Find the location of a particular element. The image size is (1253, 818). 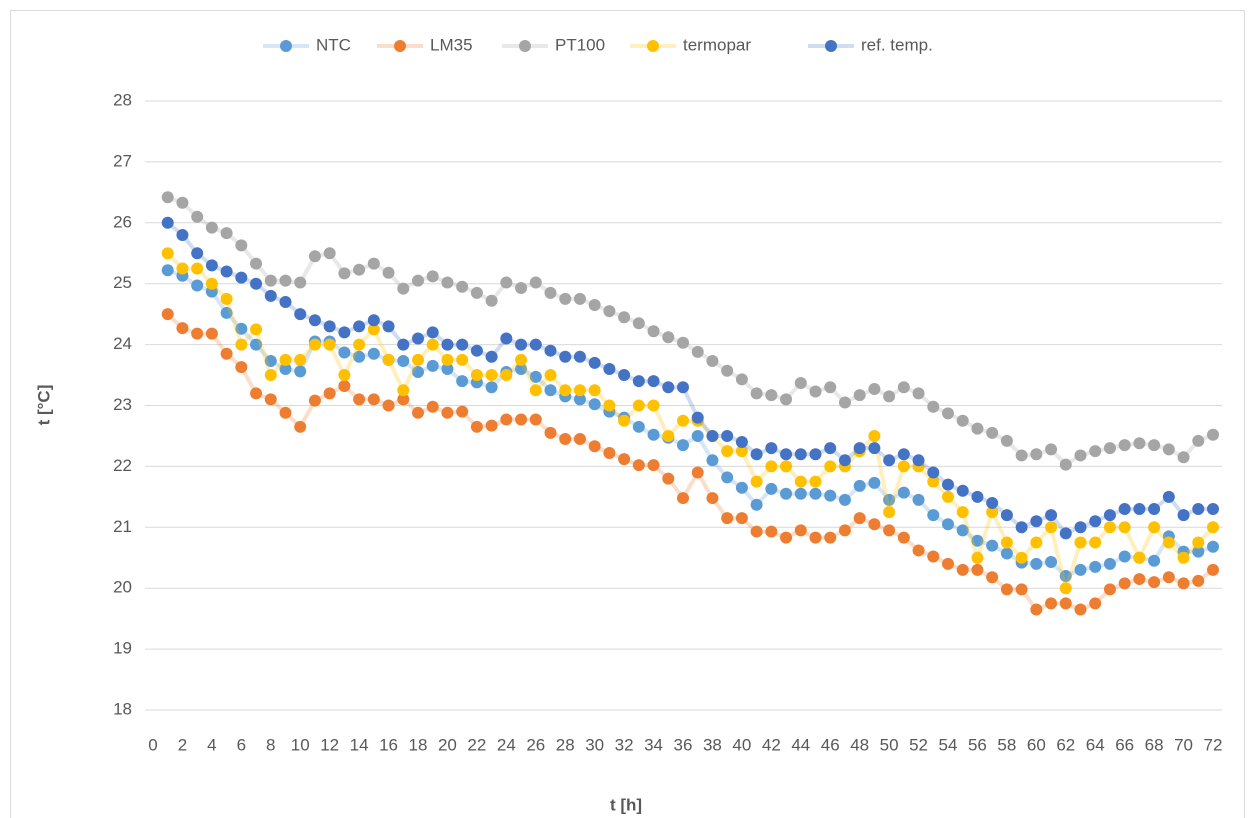

y-tick-label: 23 is located at coordinates (122, 404).